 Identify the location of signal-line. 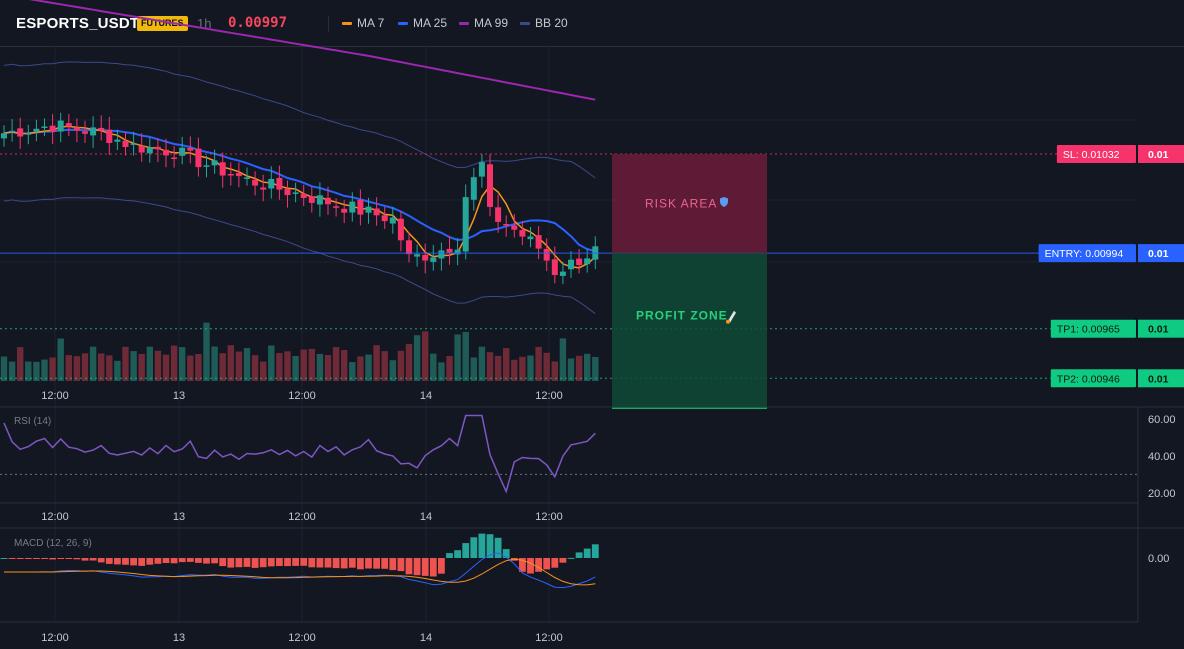
(300, 572).